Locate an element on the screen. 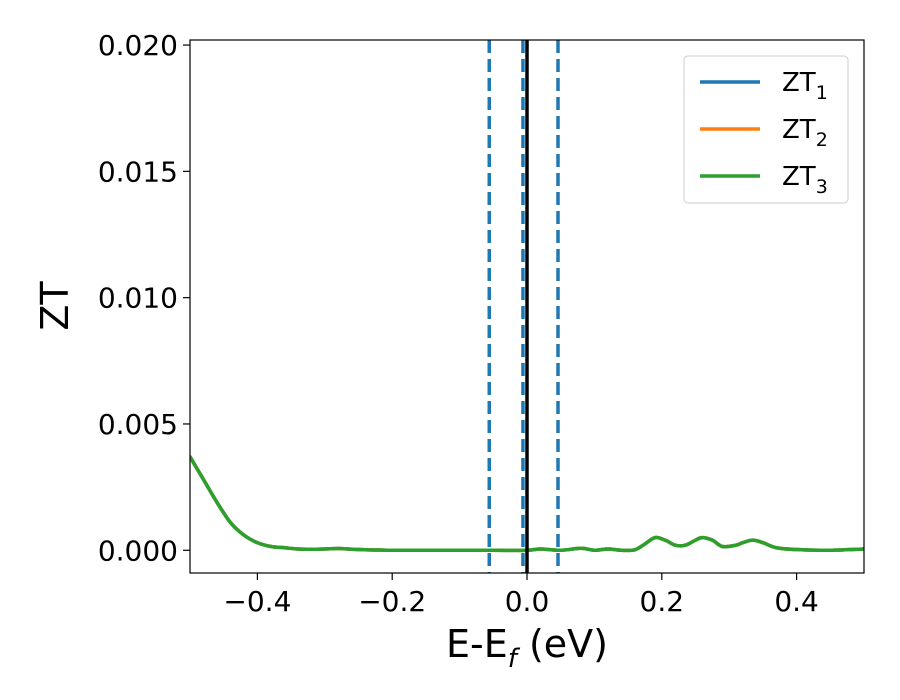  vline-layer is located at coordinates (523, 306).